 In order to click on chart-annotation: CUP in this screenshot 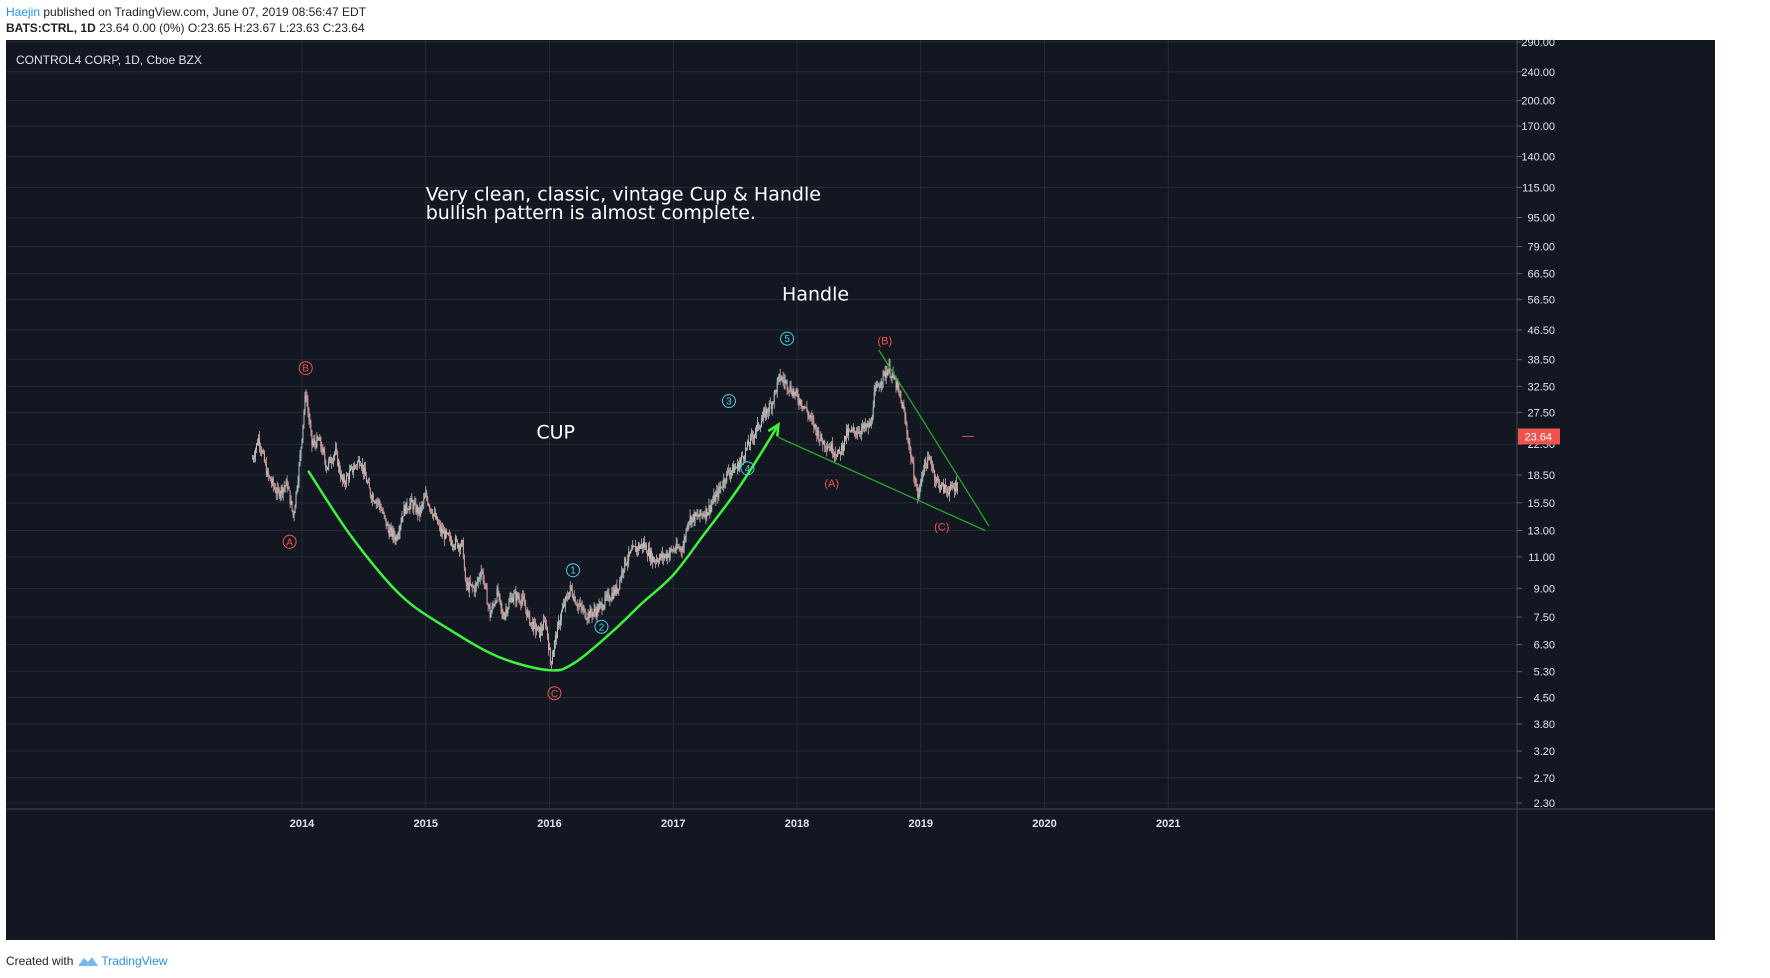, I will do `click(555, 433)`.